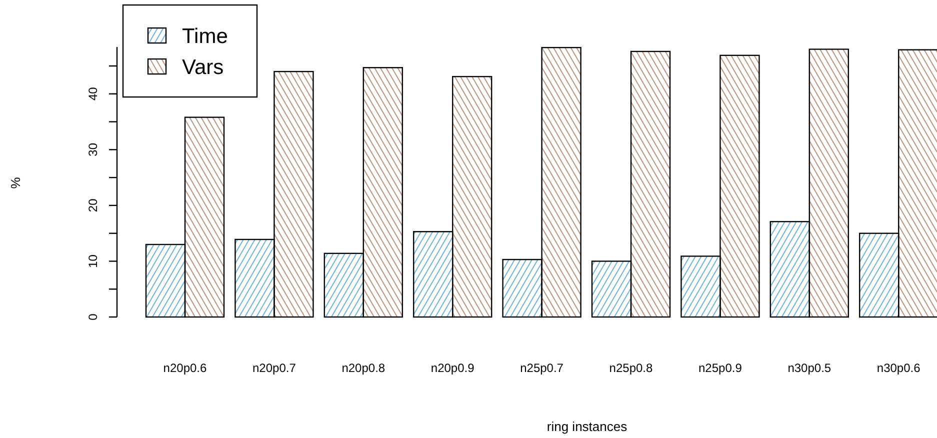 Image resolution: width=937 pixels, height=438 pixels. I want to click on y-tick-label: 0, so click(93, 316).